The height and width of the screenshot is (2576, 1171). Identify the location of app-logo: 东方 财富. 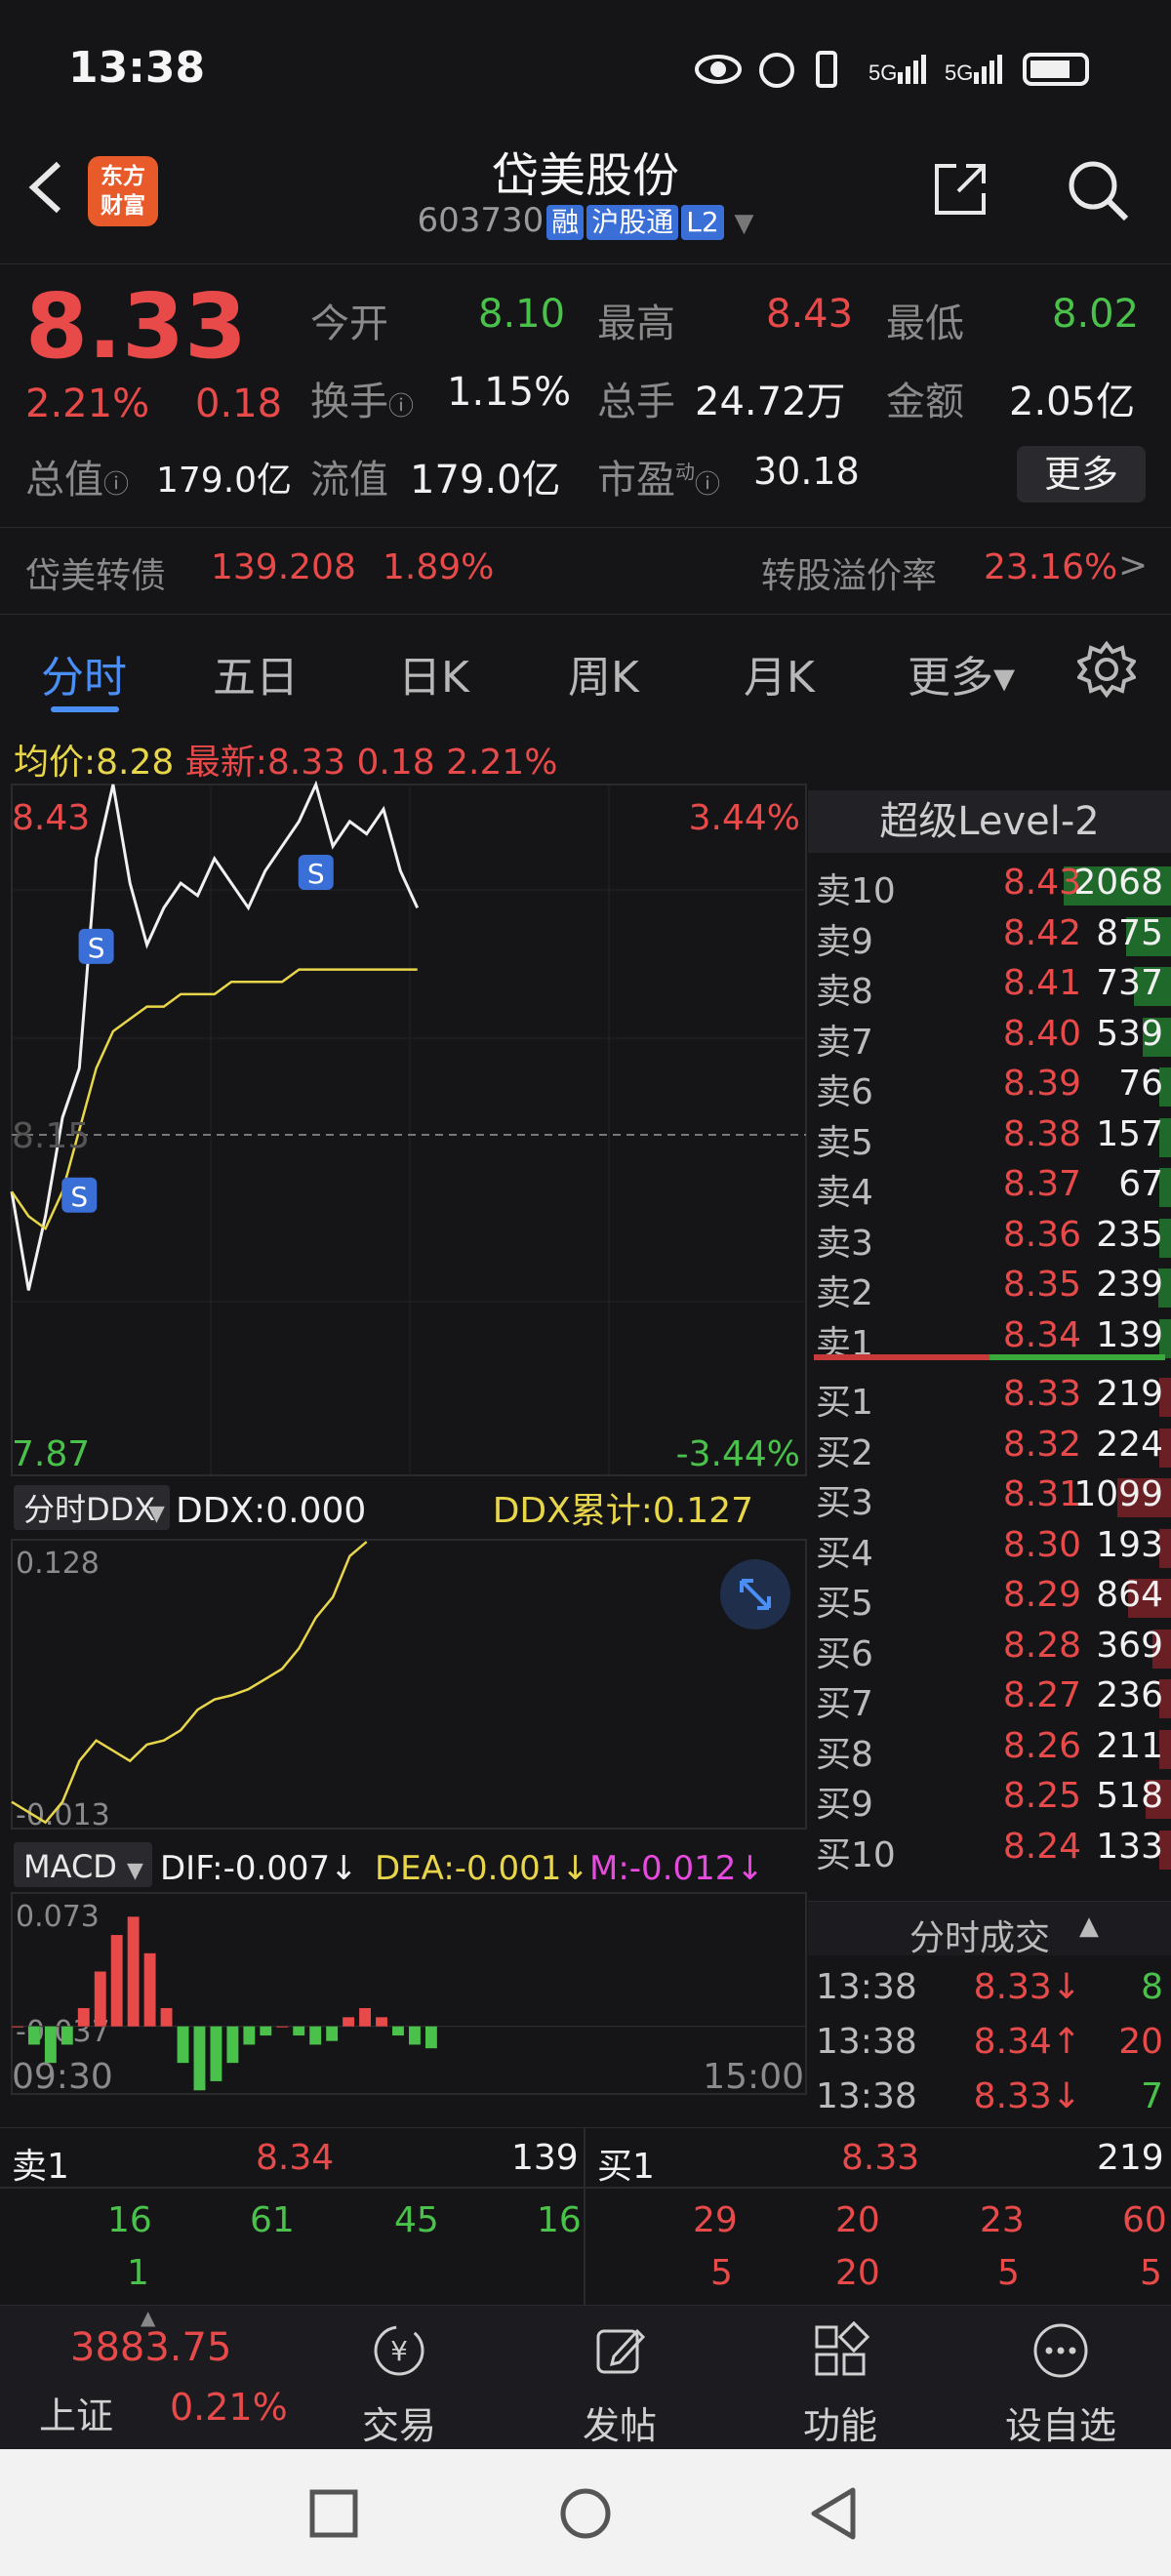
(123, 191).